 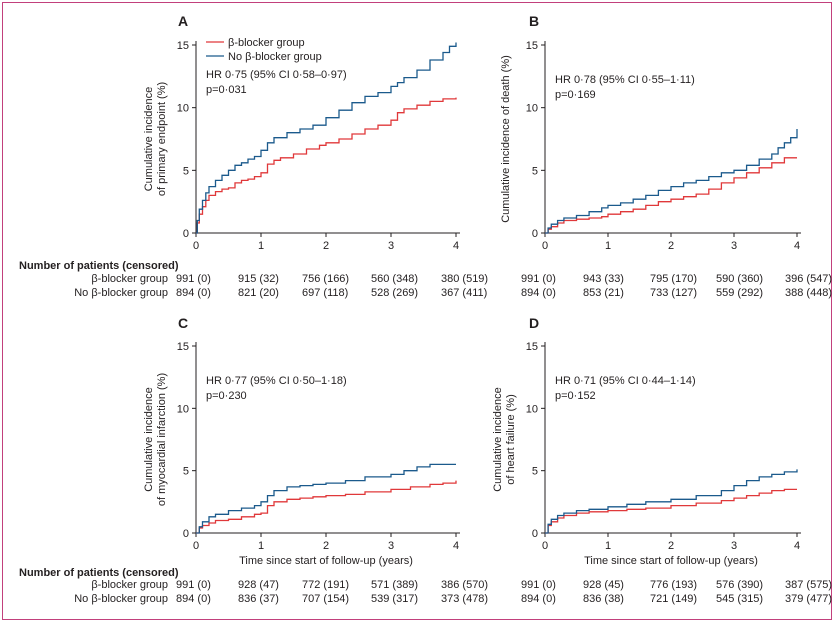 I want to click on table-cell: 387 (575), so click(x=808, y=585).